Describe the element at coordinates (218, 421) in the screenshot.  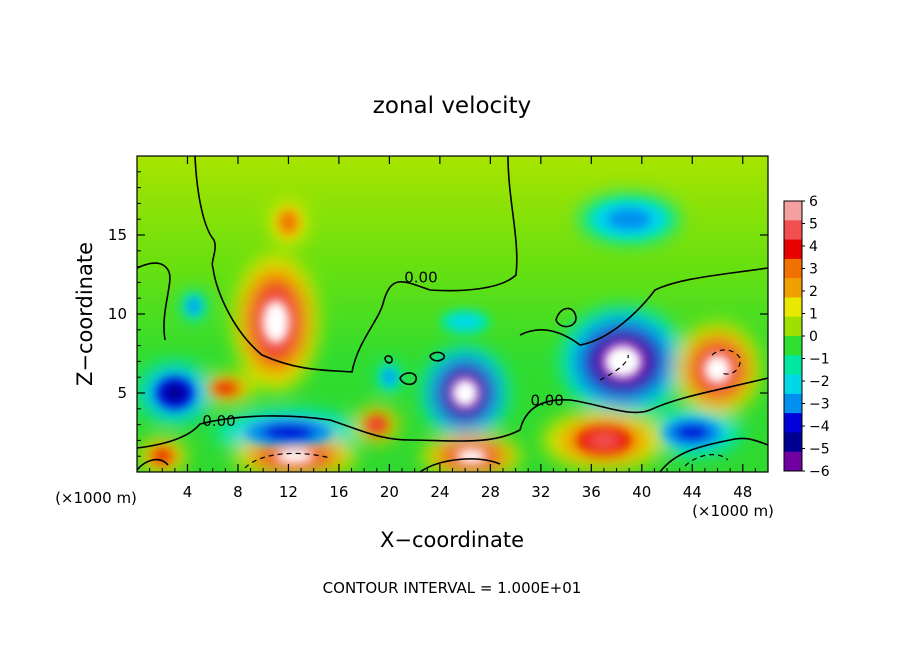
I see `contour-label-1: 0.00` at that location.